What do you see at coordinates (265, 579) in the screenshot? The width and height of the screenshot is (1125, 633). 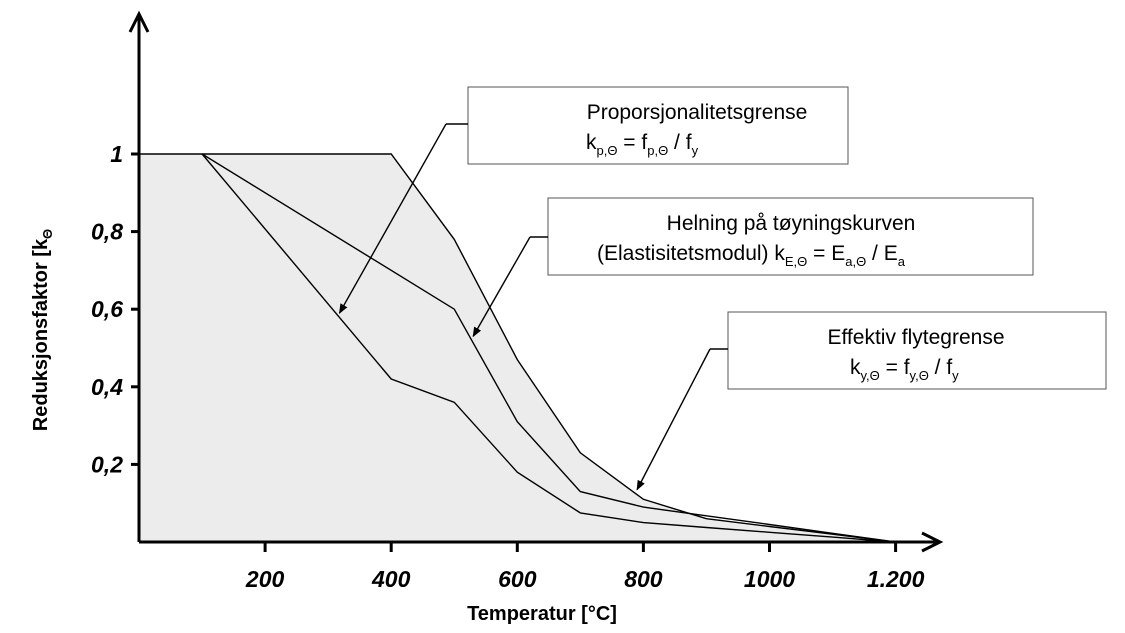 I see `x-tick-label: 200` at bounding box center [265, 579].